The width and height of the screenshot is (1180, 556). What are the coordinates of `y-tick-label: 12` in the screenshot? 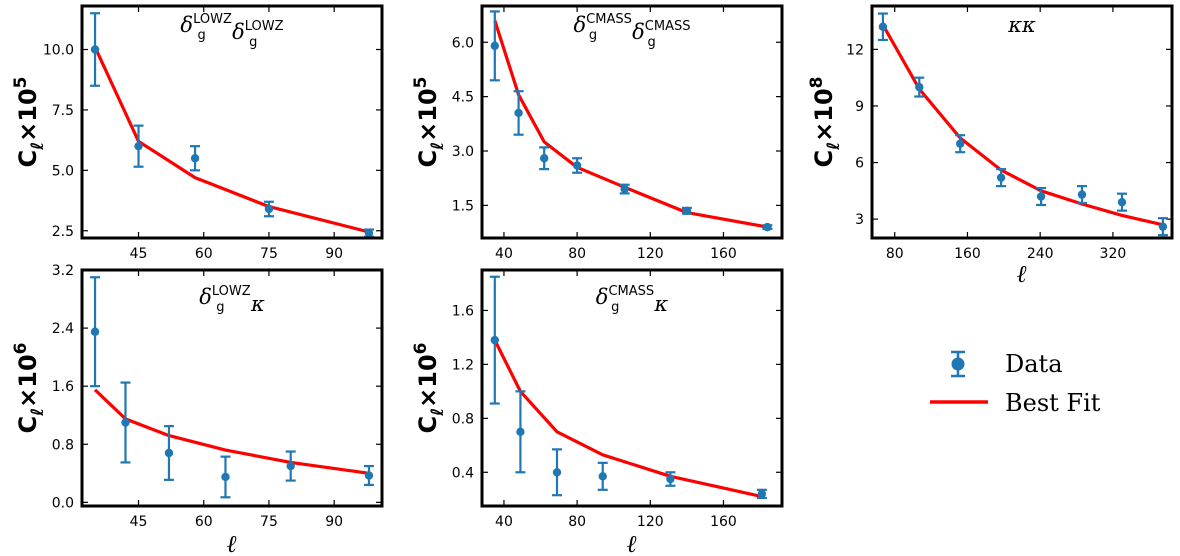 It's located at (855, 50).